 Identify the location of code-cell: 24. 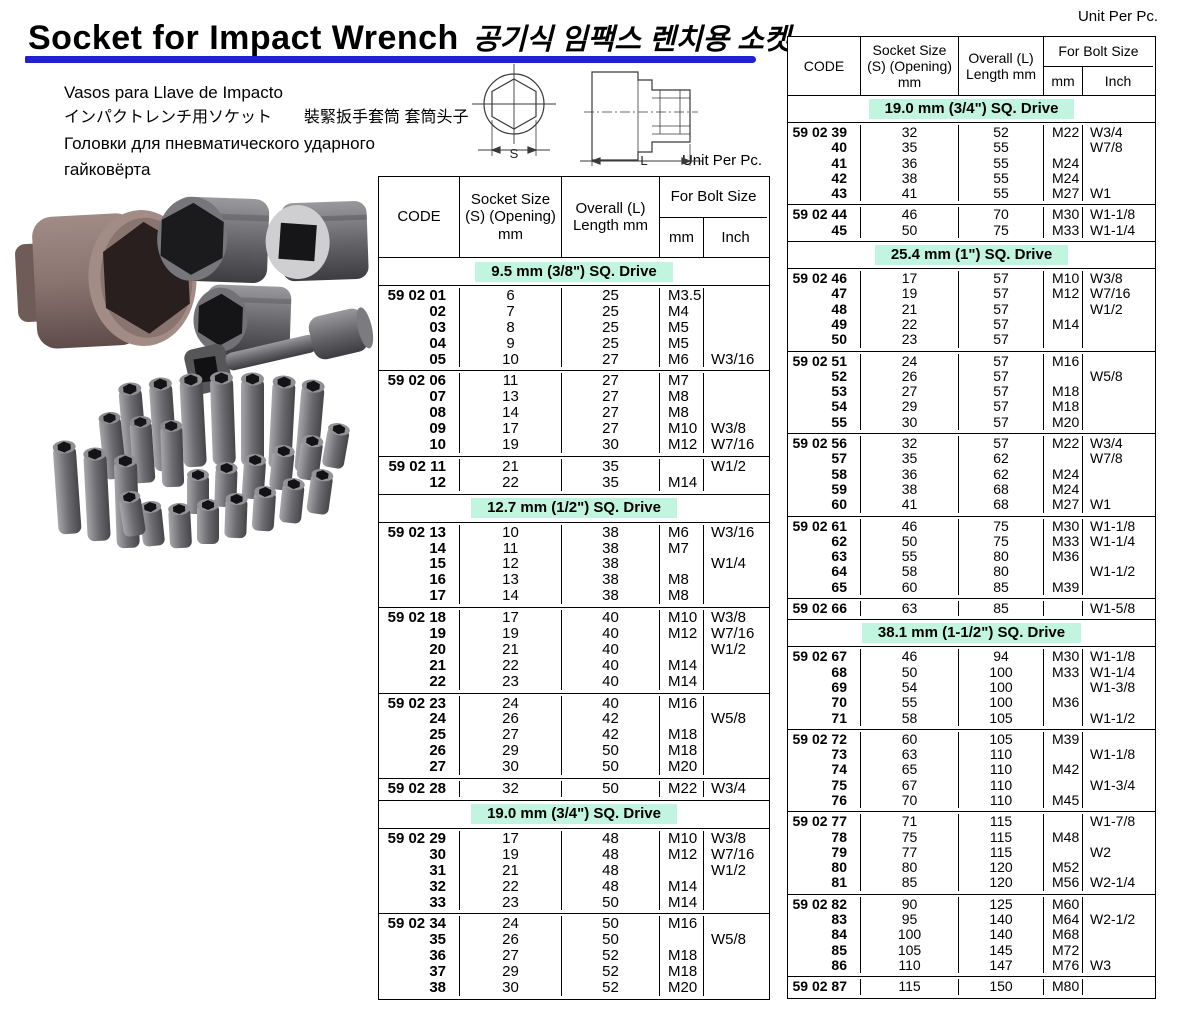
(419, 719).